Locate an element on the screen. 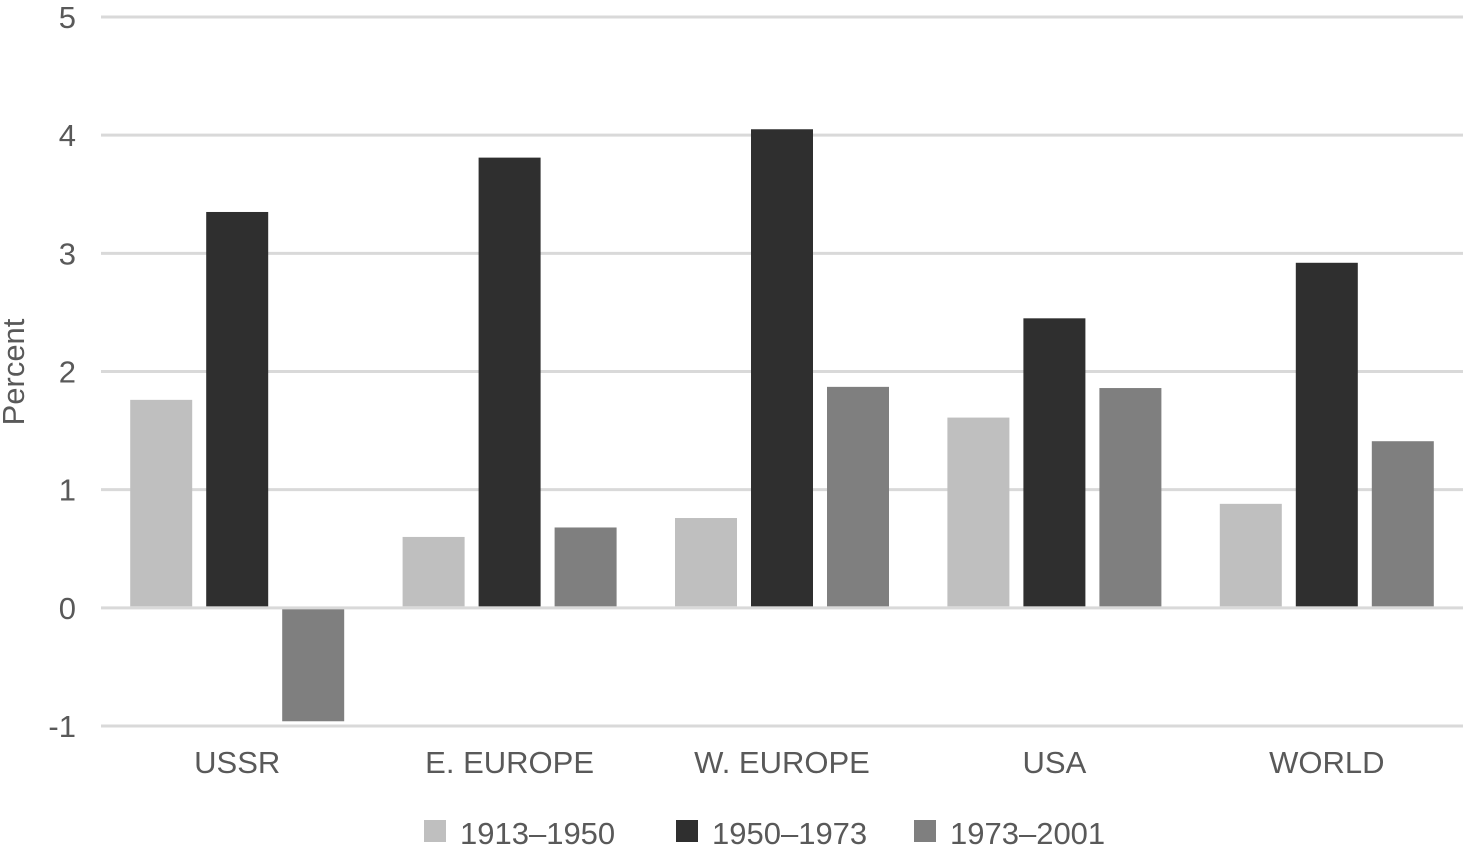  y-tick-label: 0 is located at coordinates (67, 608).